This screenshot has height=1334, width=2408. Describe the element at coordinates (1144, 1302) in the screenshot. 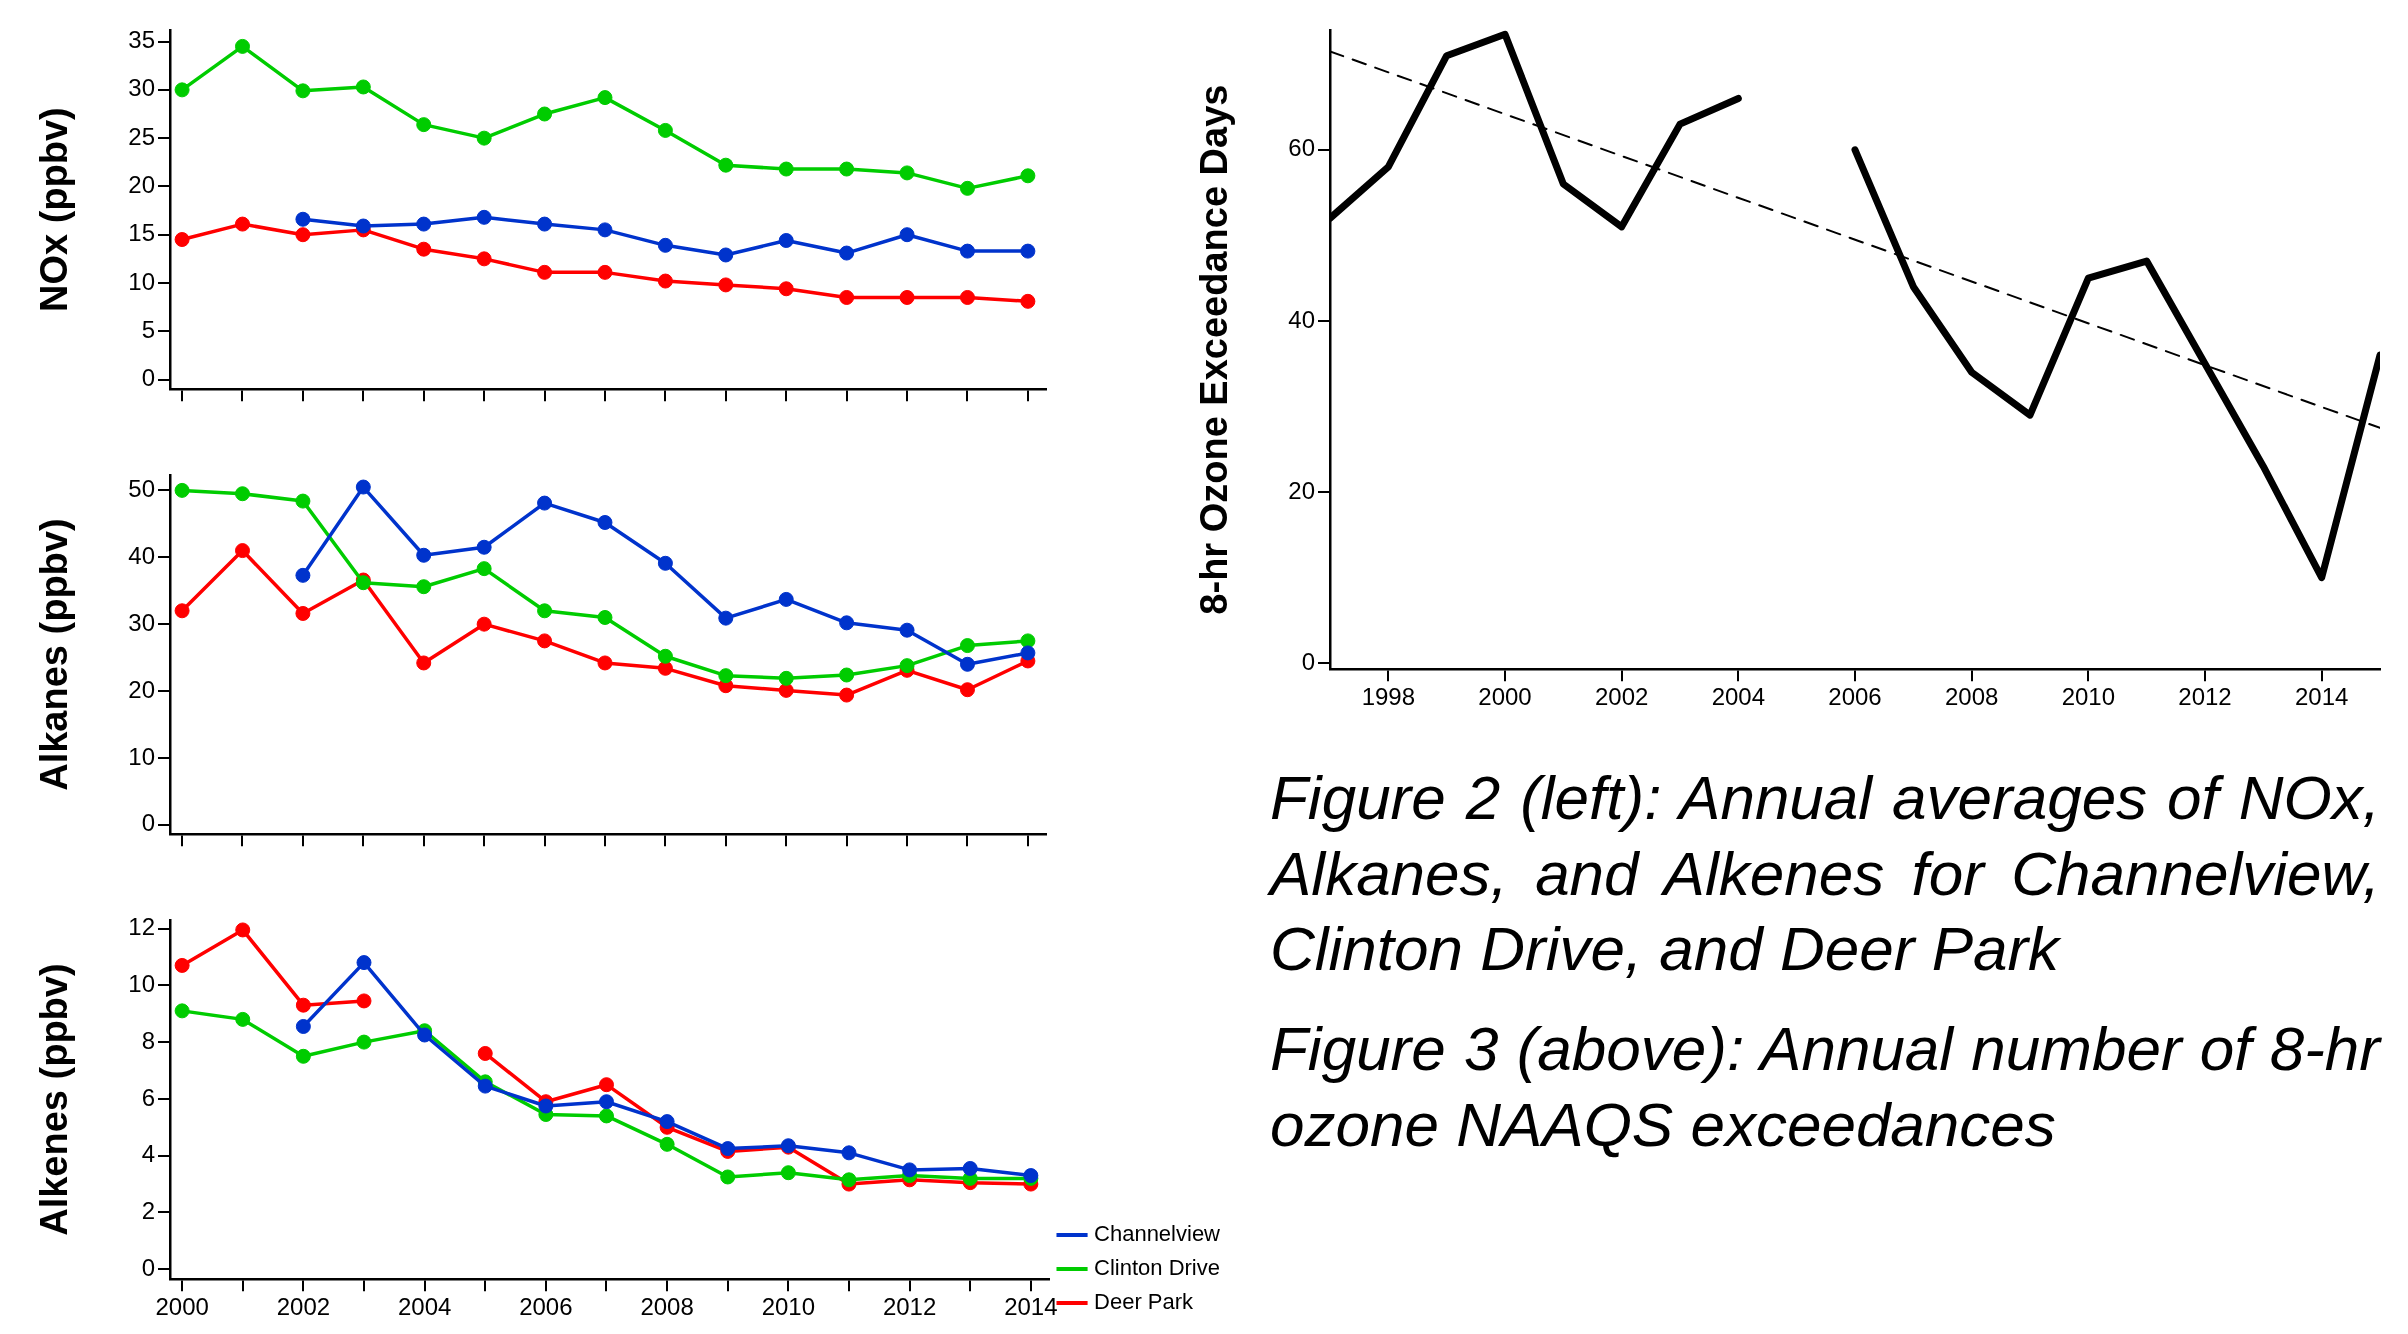

I see `legend-label: Deer Park` at that location.